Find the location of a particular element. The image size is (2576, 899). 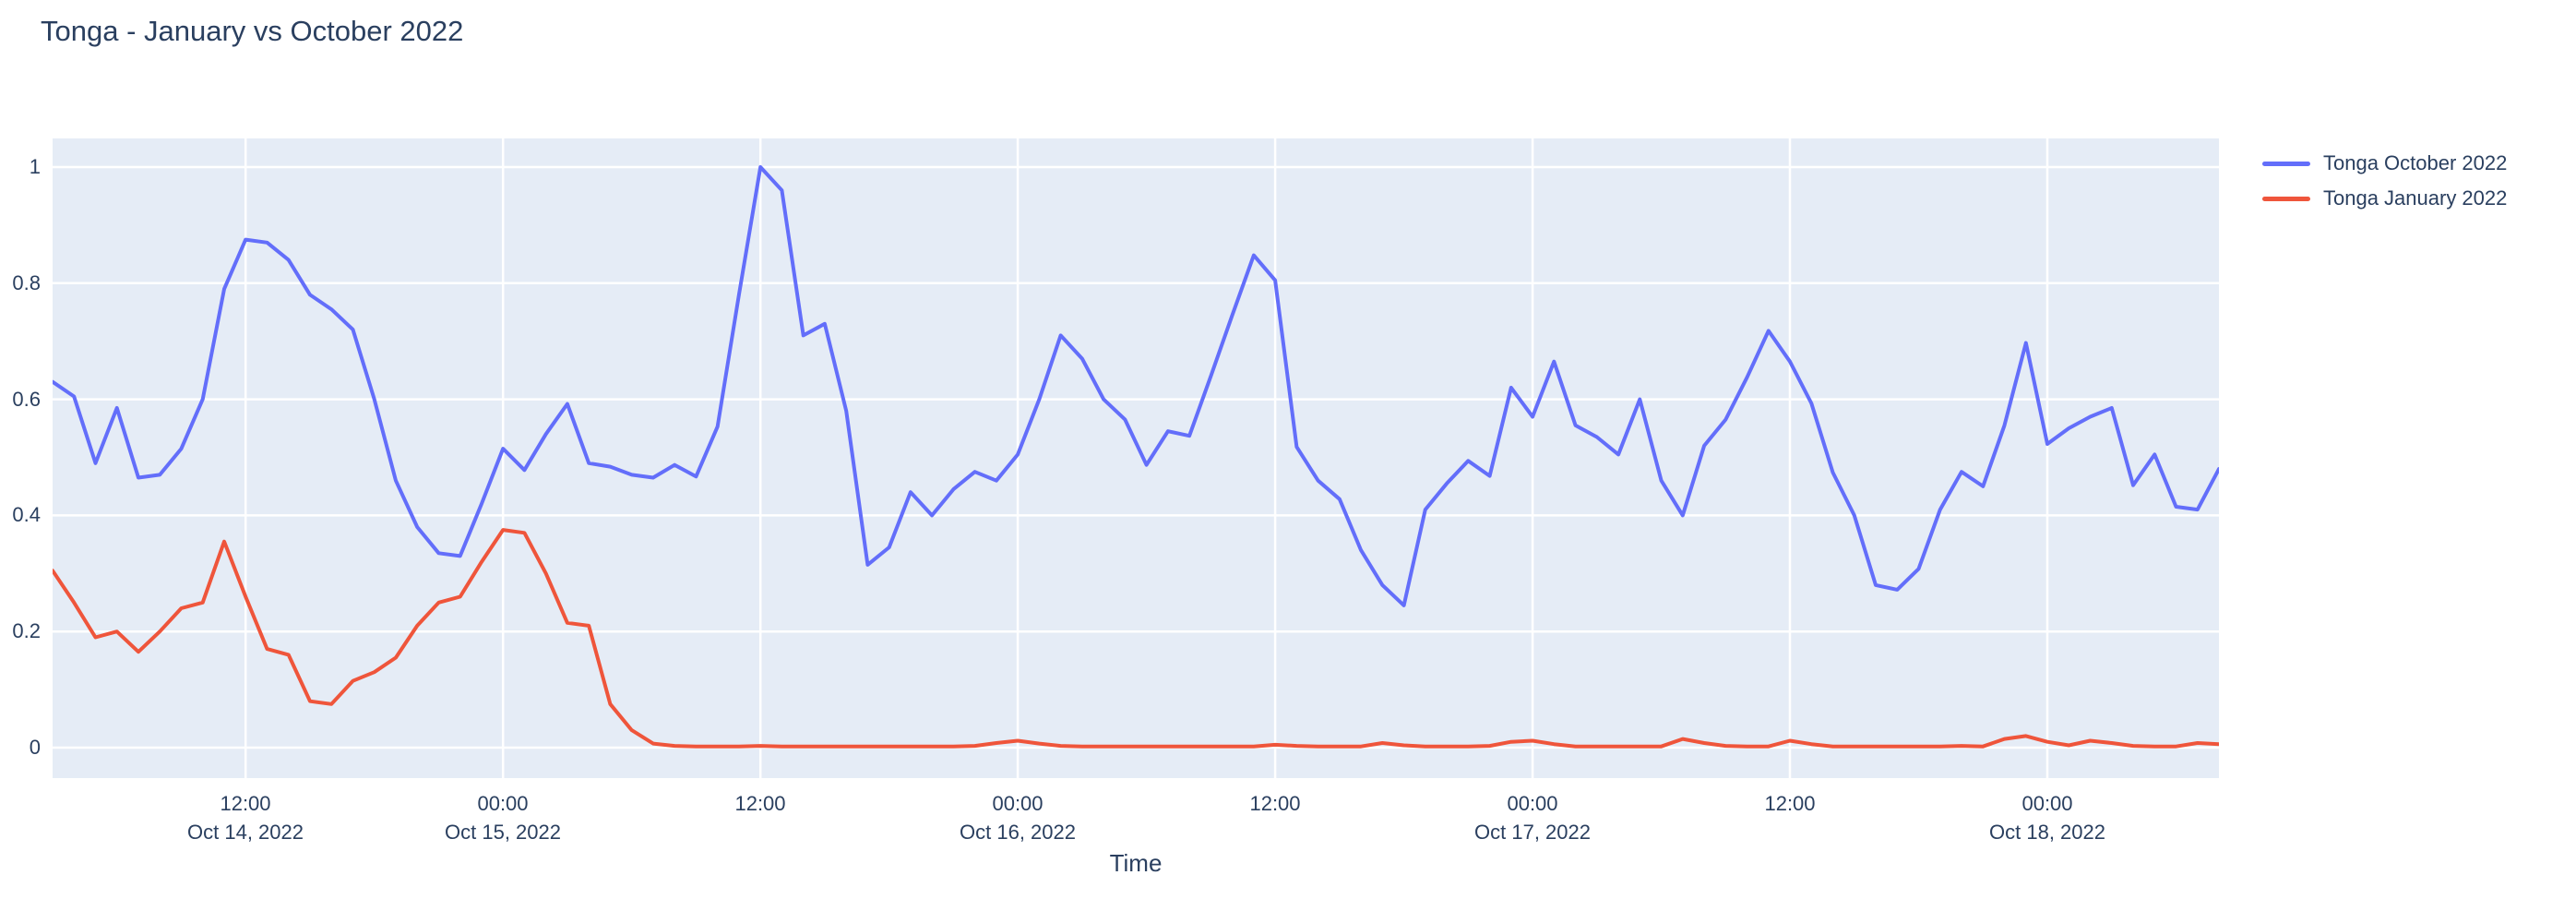

chart-title: Tonga - January vs October 2022 is located at coordinates (252, 31).